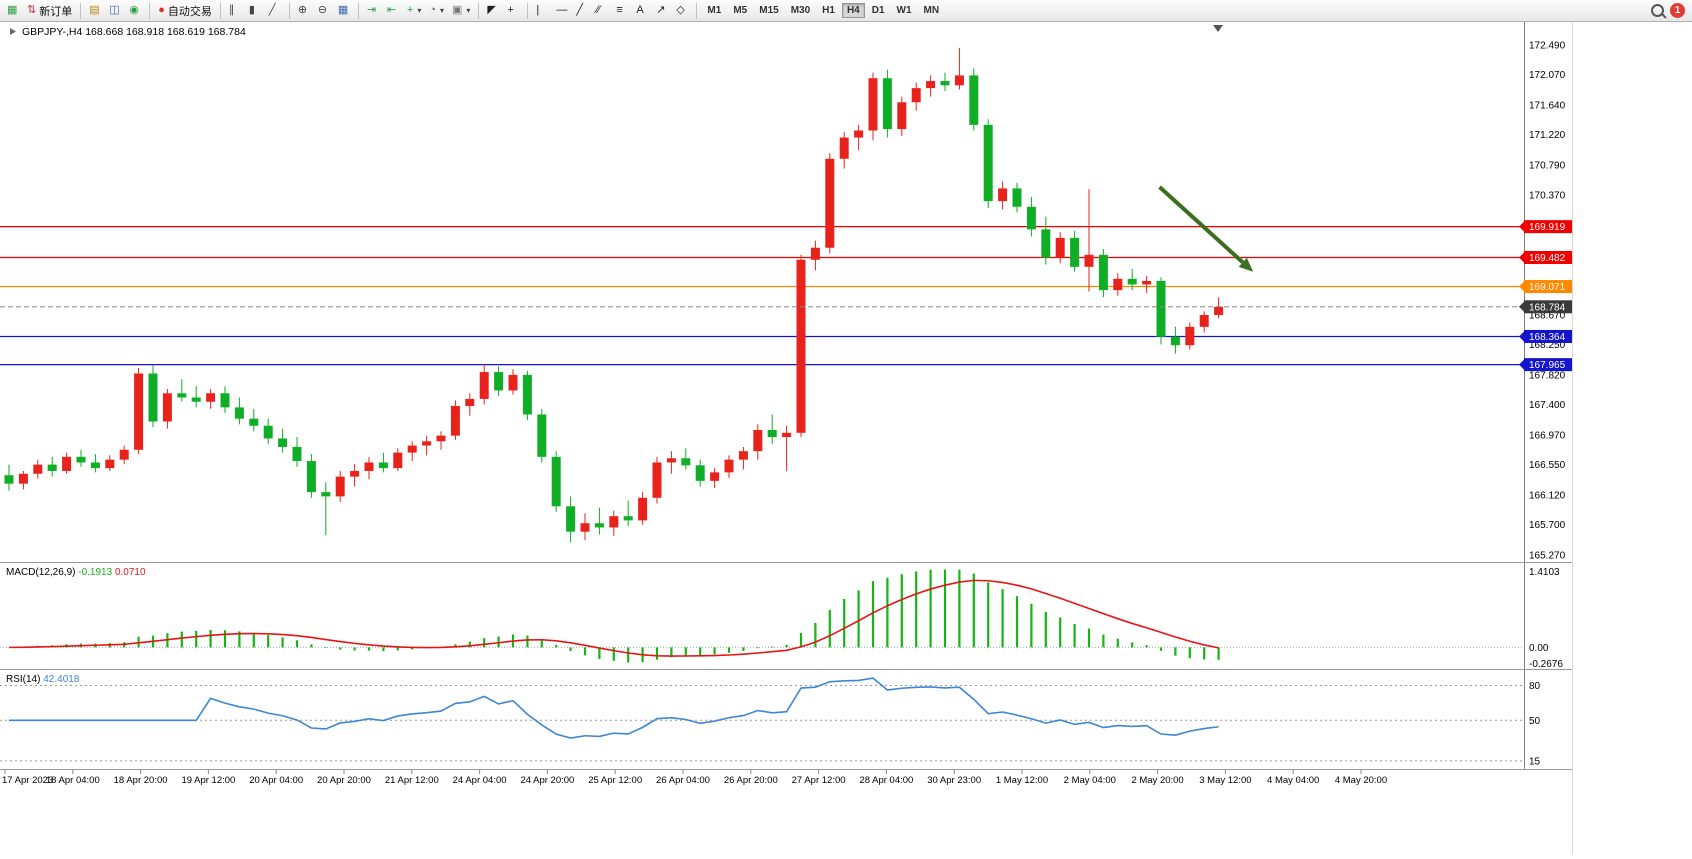 Image resolution: width=1692 pixels, height=859 pixels. Describe the element at coordinates (1293, 780) in the screenshot. I see `time-axis-label: 4 May 04:00` at that location.